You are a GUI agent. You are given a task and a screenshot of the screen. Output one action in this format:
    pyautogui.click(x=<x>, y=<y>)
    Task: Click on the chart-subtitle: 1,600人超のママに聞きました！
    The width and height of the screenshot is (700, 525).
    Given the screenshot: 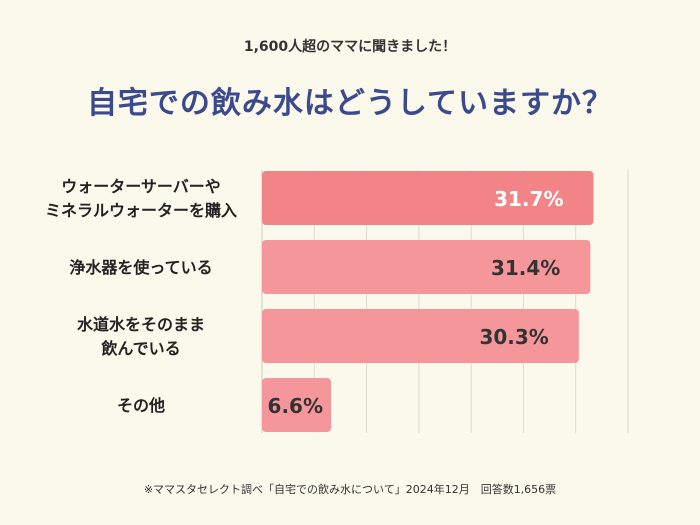 What is the action you would take?
    pyautogui.click(x=350, y=47)
    